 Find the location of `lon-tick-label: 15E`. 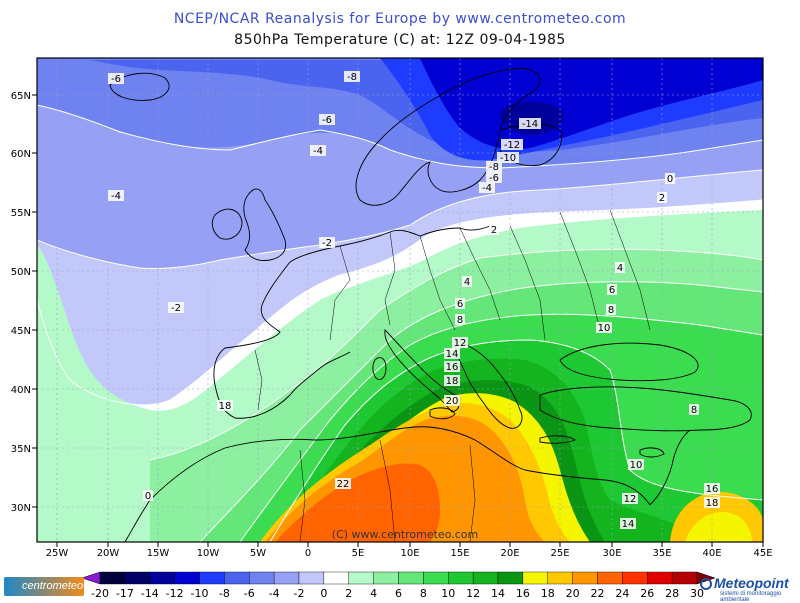

lon-tick-label: 15E is located at coordinates (459, 553).